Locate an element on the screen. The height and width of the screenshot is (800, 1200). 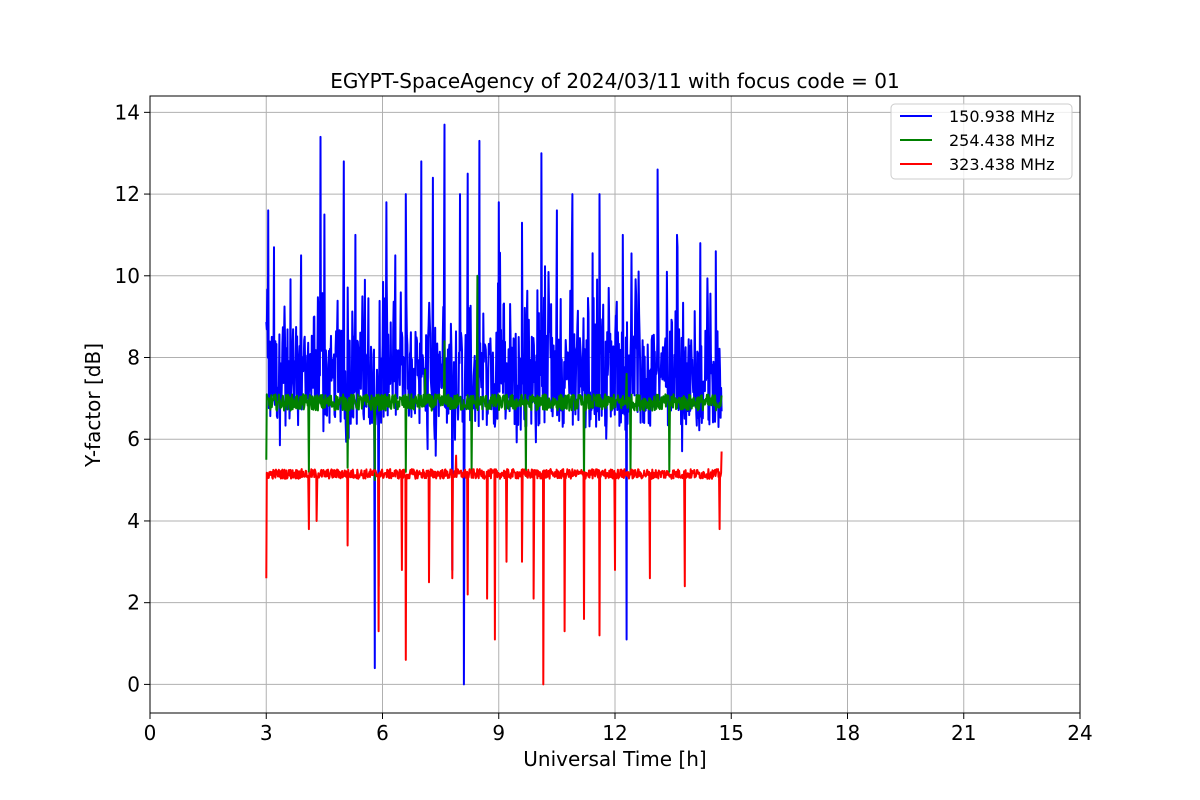
y-tick-label: 10 is located at coordinates (127, 276).